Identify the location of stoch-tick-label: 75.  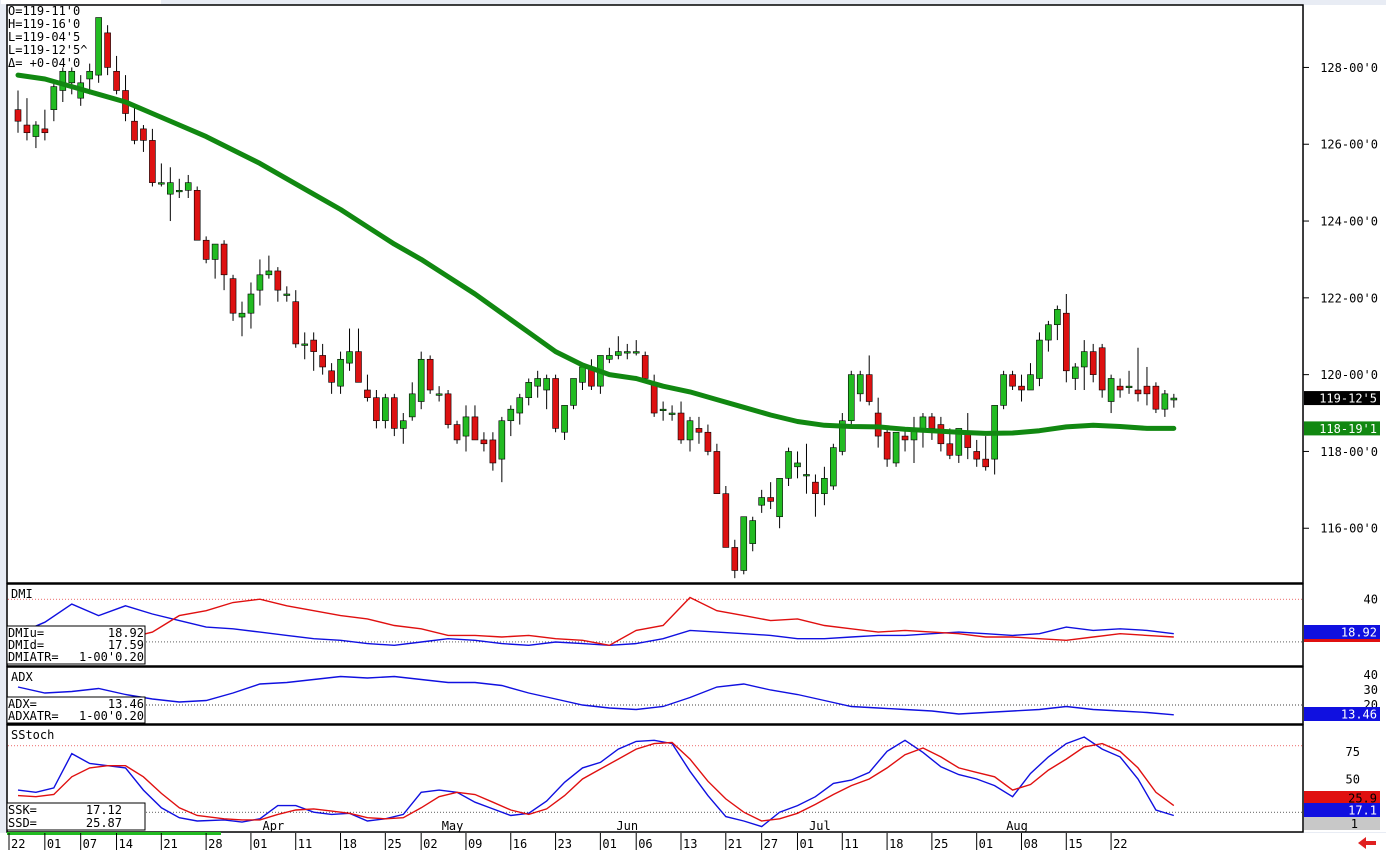
(1353, 752).